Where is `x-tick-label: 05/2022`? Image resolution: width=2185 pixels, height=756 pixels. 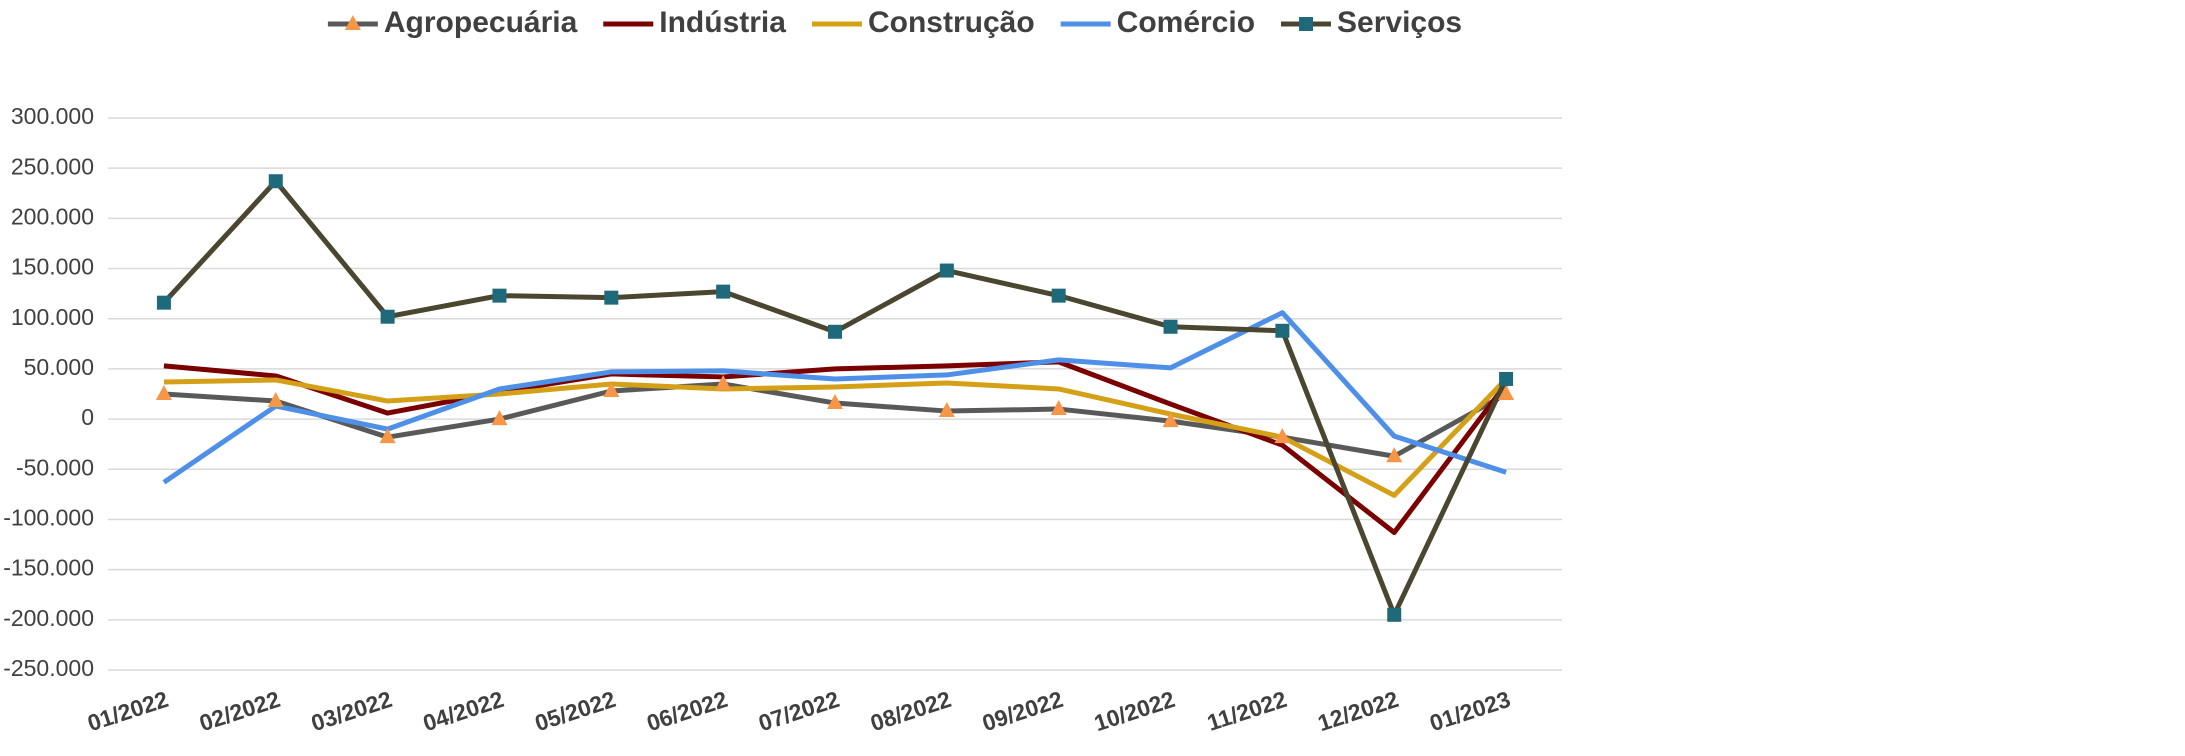 x-tick-label: 05/2022 is located at coordinates (575, 711).